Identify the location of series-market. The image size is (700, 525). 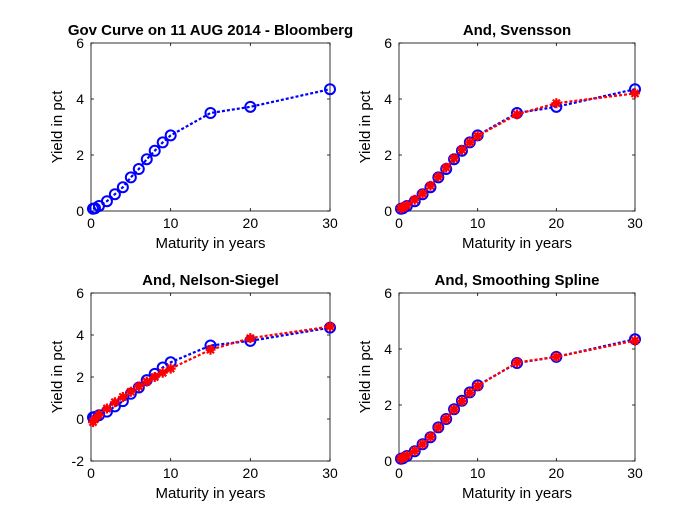
(211, 149).